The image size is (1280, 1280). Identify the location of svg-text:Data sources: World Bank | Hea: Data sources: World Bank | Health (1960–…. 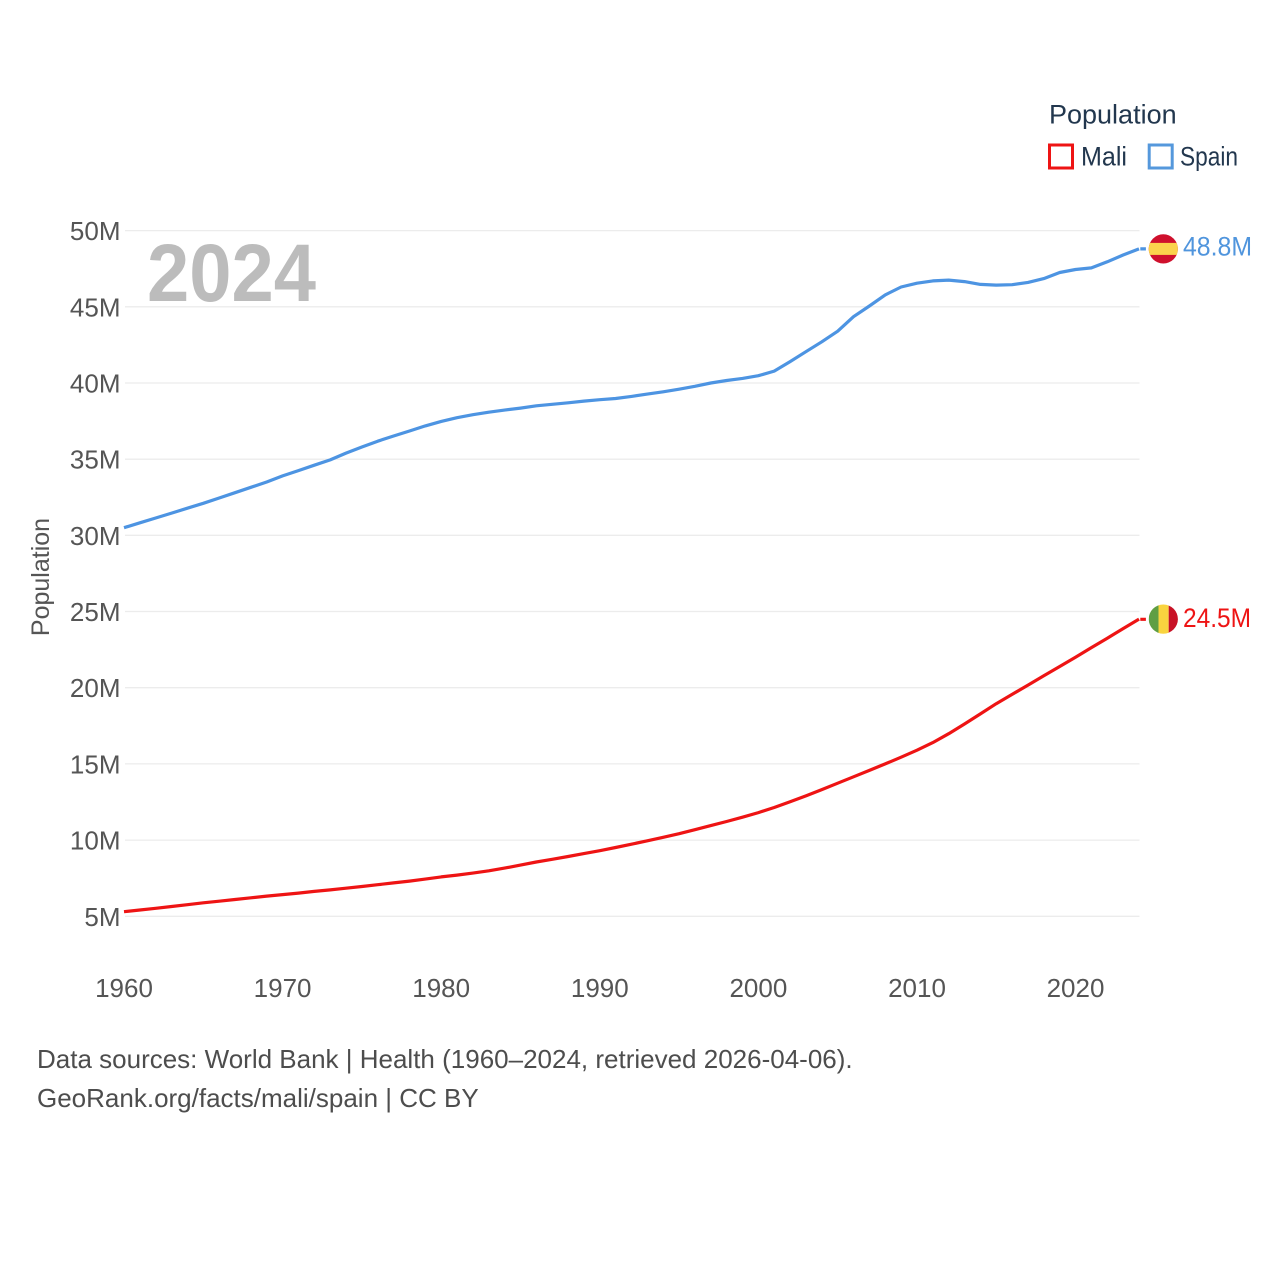
(445, 1059).